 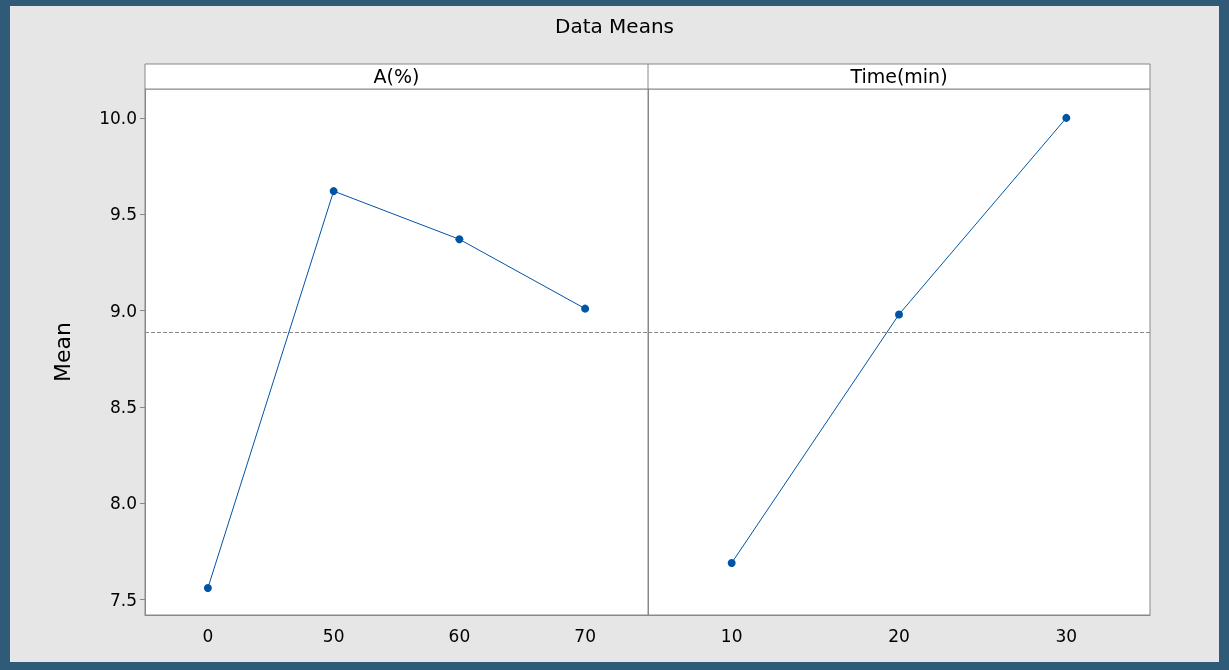 What do you see at coordinates (118, 117) in the screenshot?
I see `y-tick-label: 10.0` at bounding box center [118, 117].